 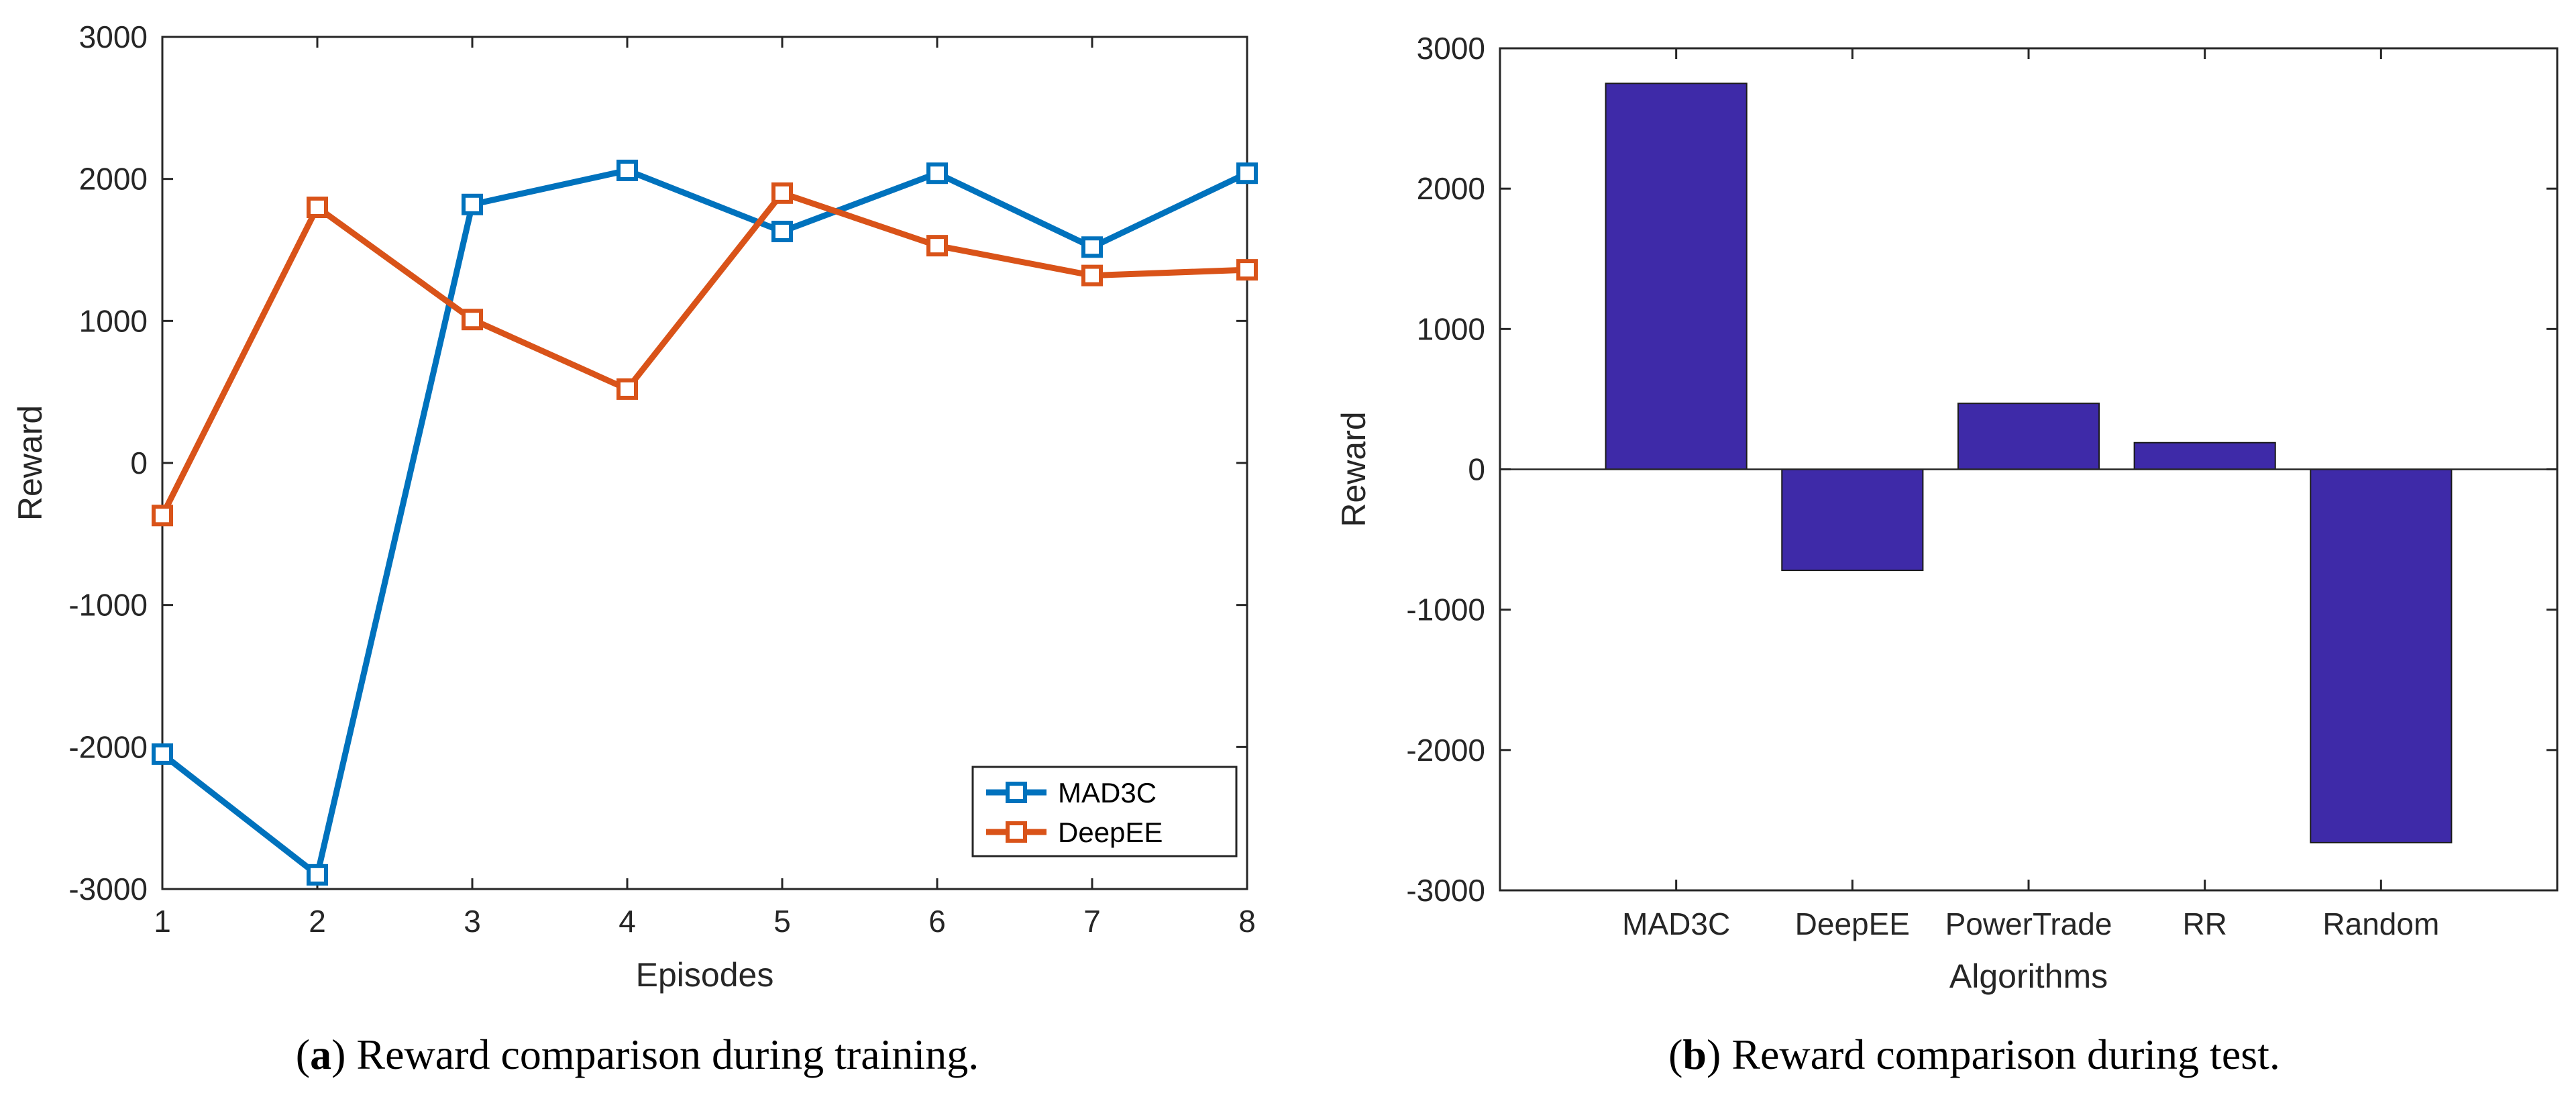 I want to click on test-x-tick-label: PowerTrade, so click(x=2028, y=923).